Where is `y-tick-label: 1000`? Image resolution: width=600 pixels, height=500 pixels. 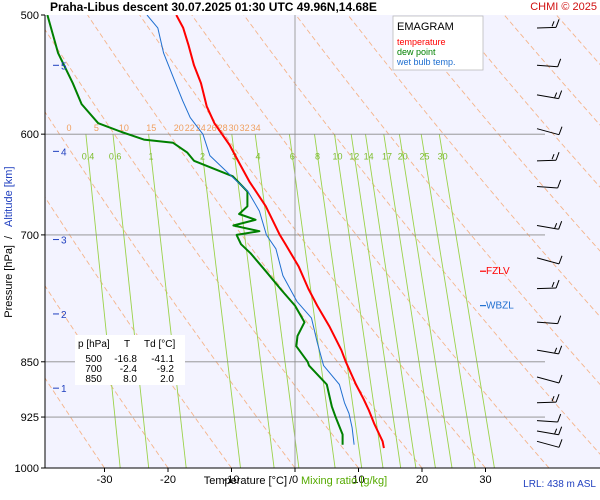 y-tick-label: 1000 is located at coordinates (27, 469).